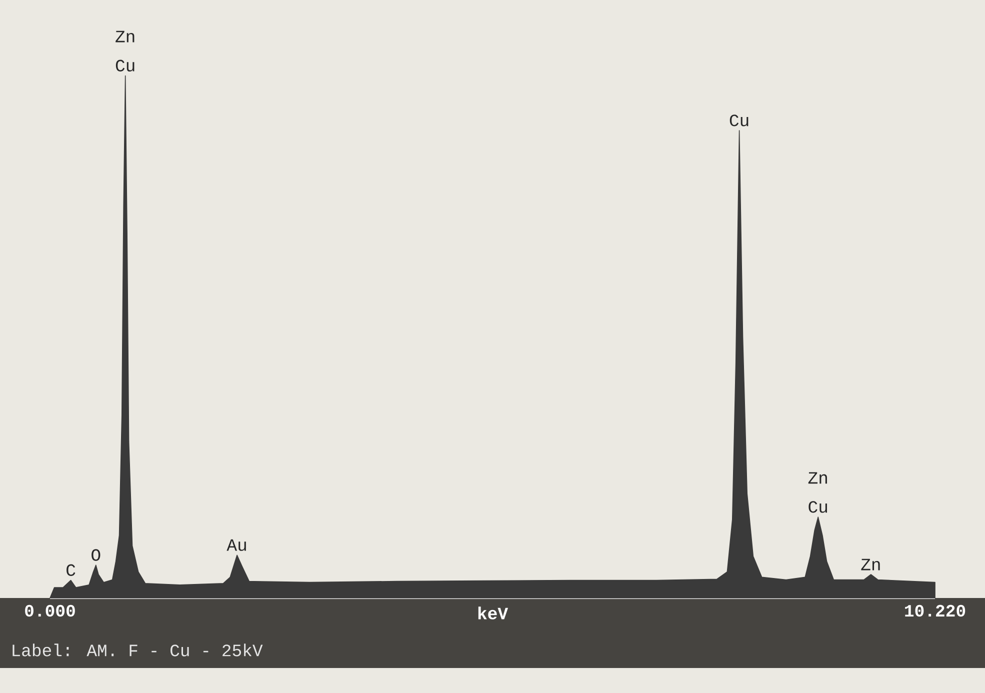 The width and height of the screenshot is (985, 693). Describe the element at coordinates (236, 545) in the screenshot. I see `annotation: Au` at that location.